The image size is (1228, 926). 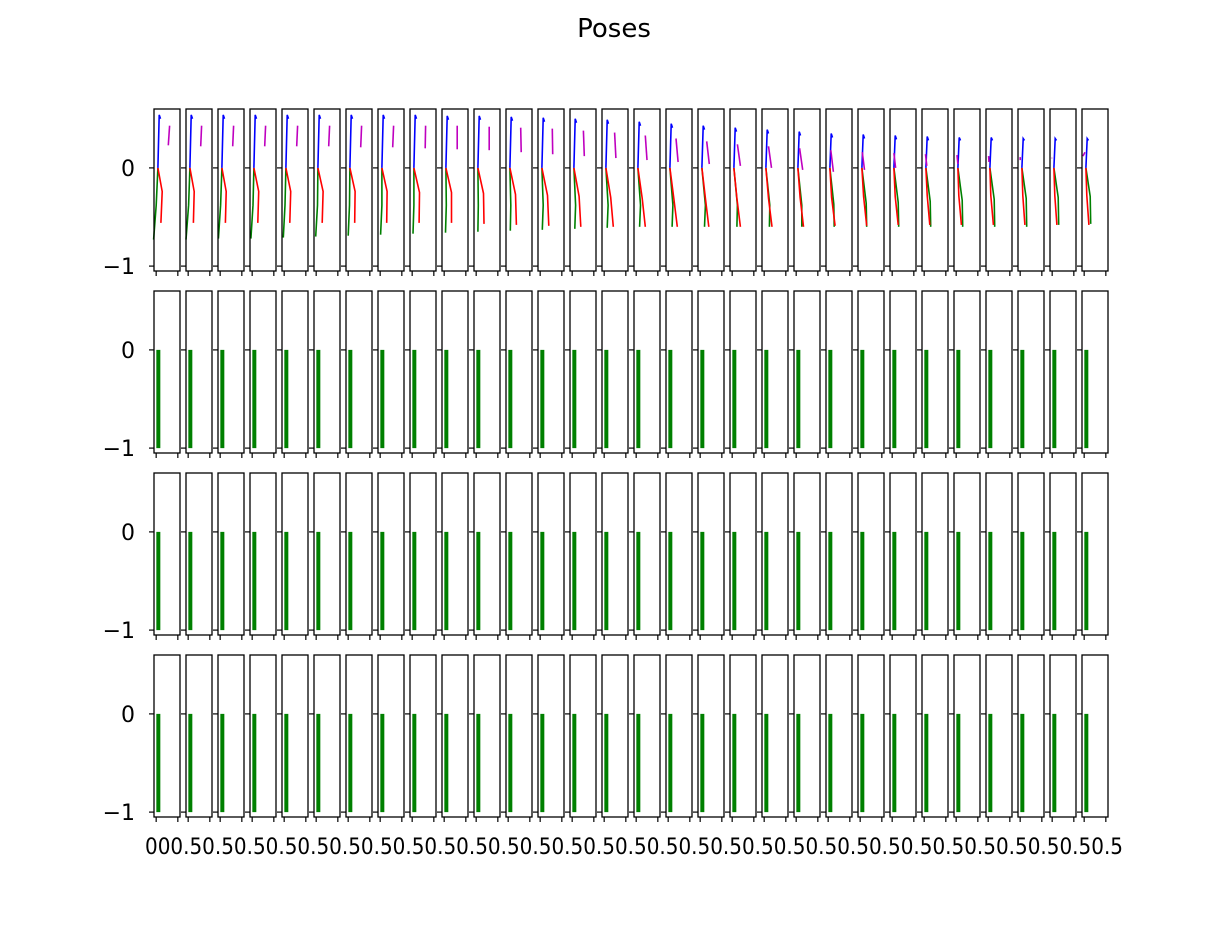 I want to click on subplot-r4-c15, so click(x=612, y=738).